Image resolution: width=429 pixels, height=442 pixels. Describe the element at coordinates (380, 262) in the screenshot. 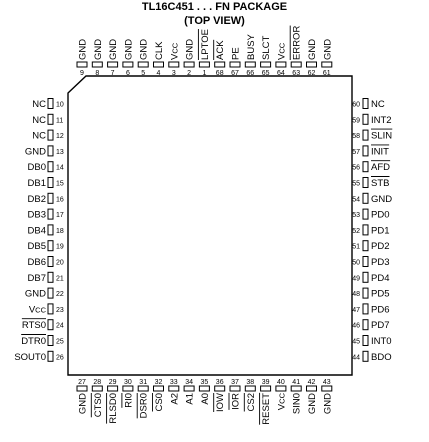

I see `pin-50-pd3-label: PD3` at that location.